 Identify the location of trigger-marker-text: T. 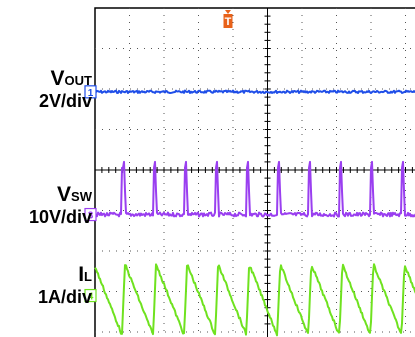
(228, 22).